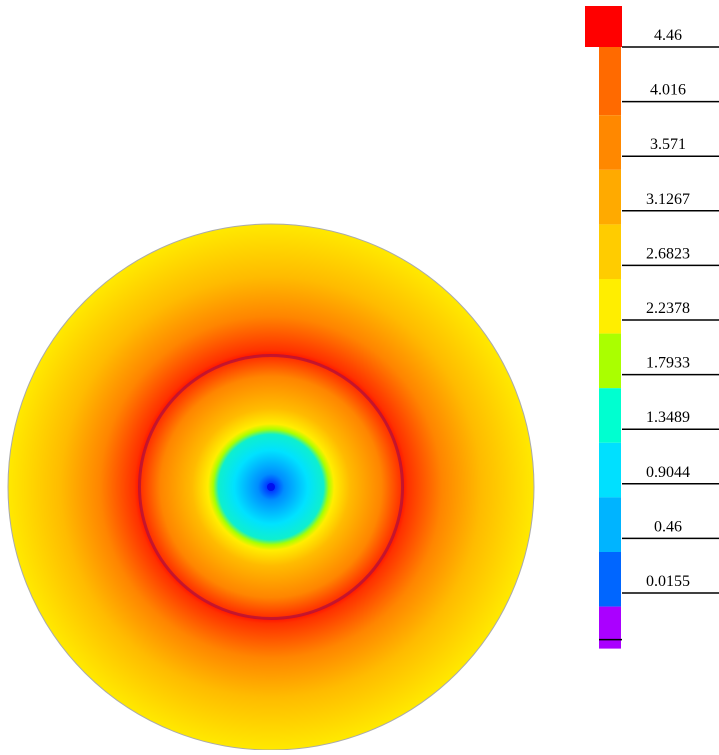 Image resolution: width=719 pixels, height=755 pixels. Describe the element at coordinates (668, 472) in the screenshot. I see `colorbar-label: 0.9044` at that location.